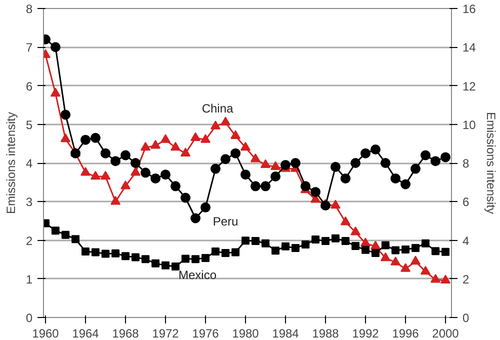 Image resolution: width=500 pixels, height=340 pixels. I want to click on series-label: Peru, so click(225, 221).